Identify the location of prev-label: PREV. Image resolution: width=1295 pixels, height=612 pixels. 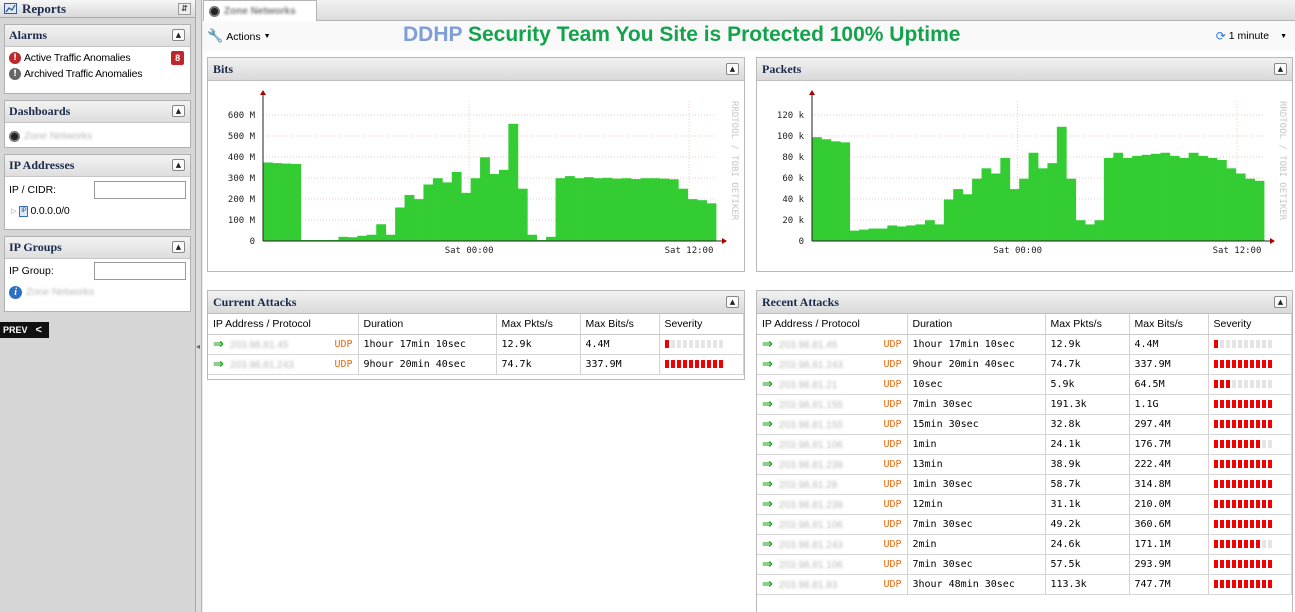
(15, 330).